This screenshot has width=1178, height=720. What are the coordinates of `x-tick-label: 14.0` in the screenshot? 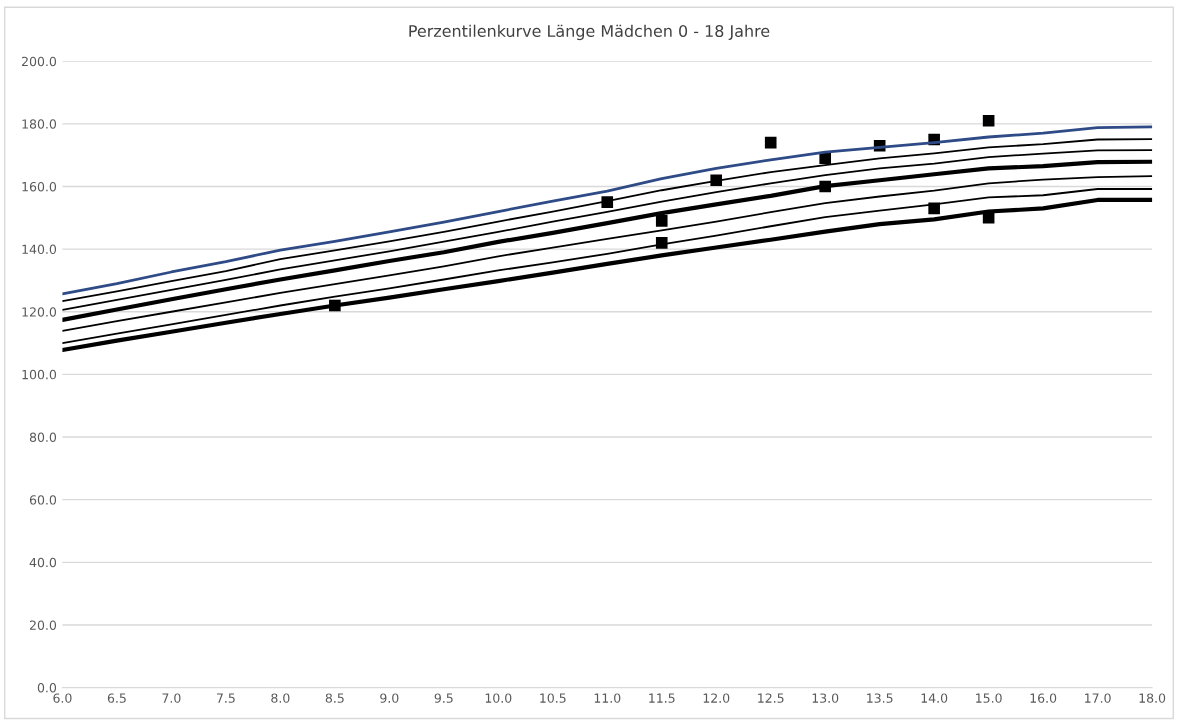 It's located at (934, 698).